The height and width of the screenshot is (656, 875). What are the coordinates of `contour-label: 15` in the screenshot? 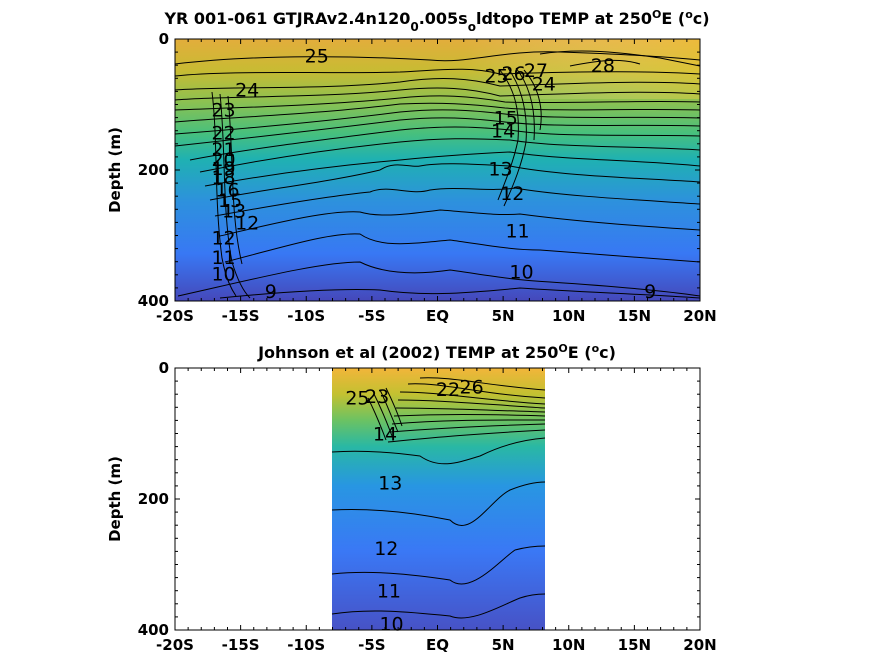 It's located at (506, 119).